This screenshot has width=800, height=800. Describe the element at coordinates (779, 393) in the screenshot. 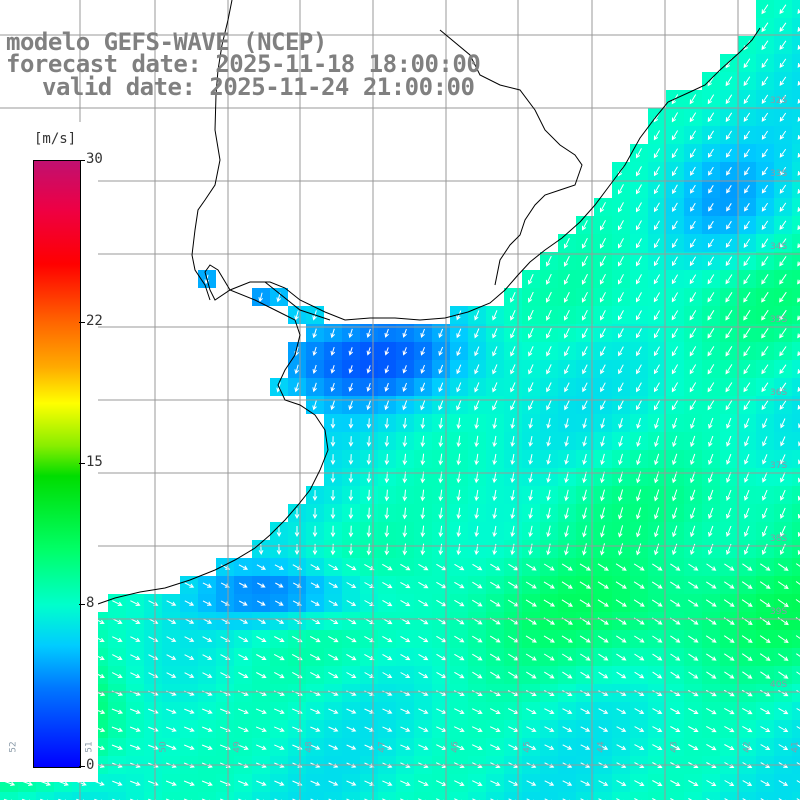

I see `latitude-label: 36S` at that location.